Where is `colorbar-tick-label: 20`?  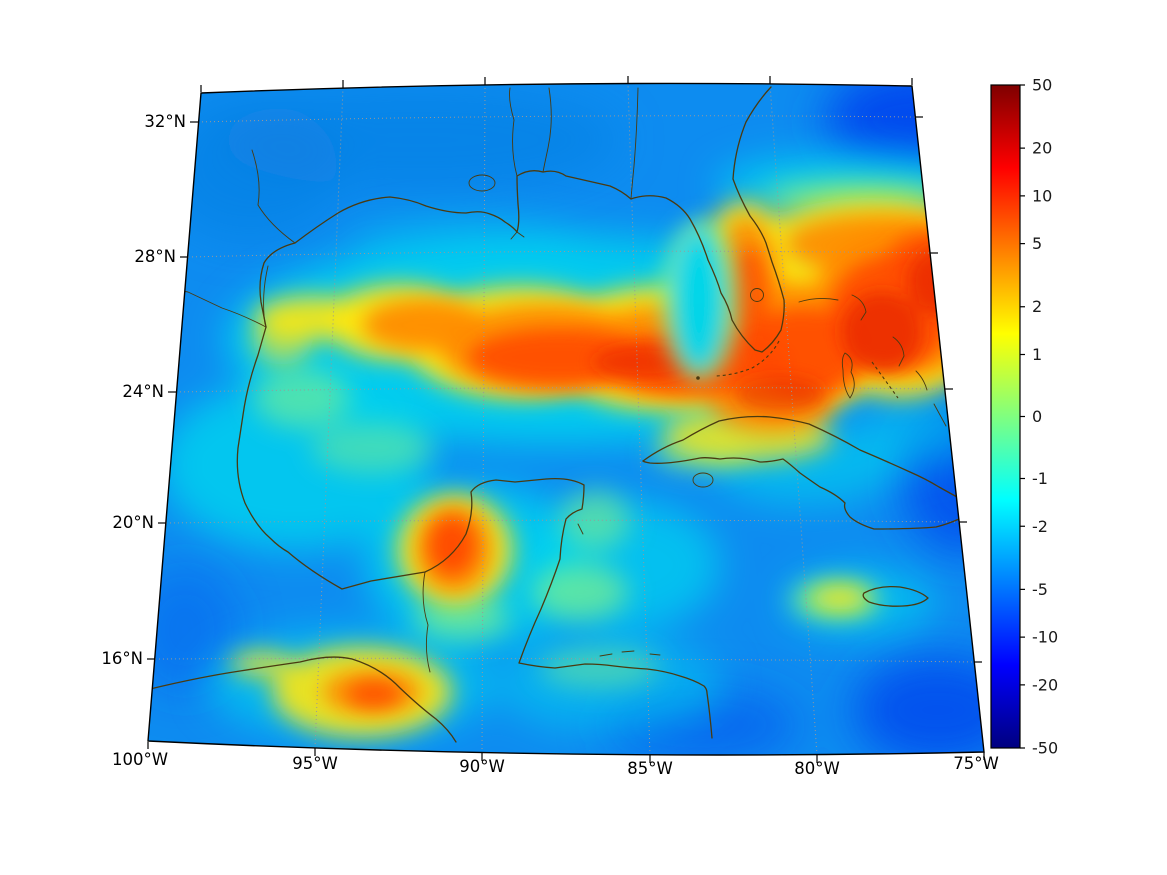 colorbar-tick-label: 20 is located at coordinates (1042, 148).